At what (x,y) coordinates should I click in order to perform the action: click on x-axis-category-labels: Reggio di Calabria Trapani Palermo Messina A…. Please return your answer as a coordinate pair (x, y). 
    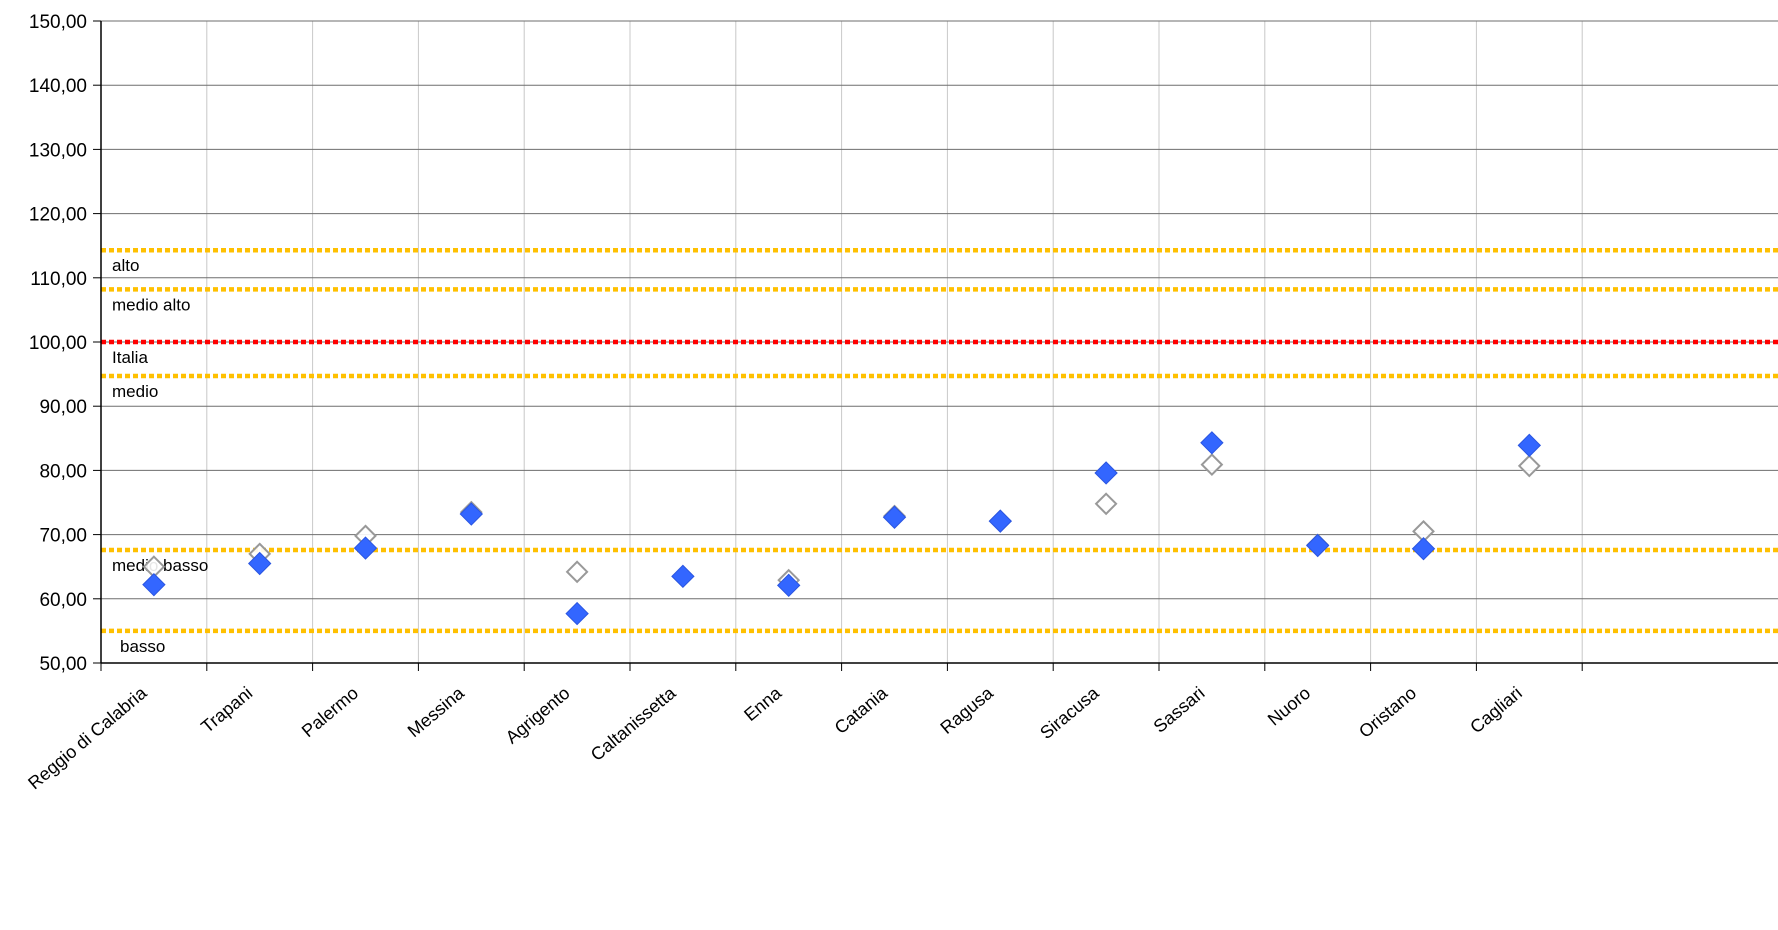
    Looking at the image, I should click on (775, 737).